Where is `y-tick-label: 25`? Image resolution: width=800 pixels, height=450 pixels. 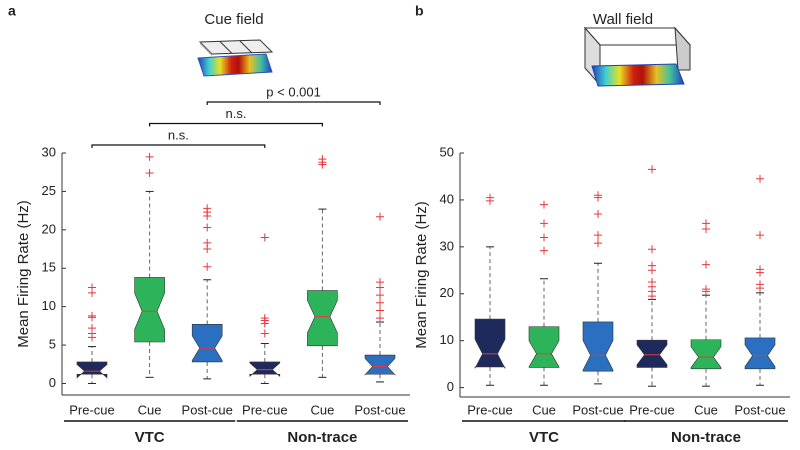
y-tick-label: 25 is located at coordinates (49, 190).